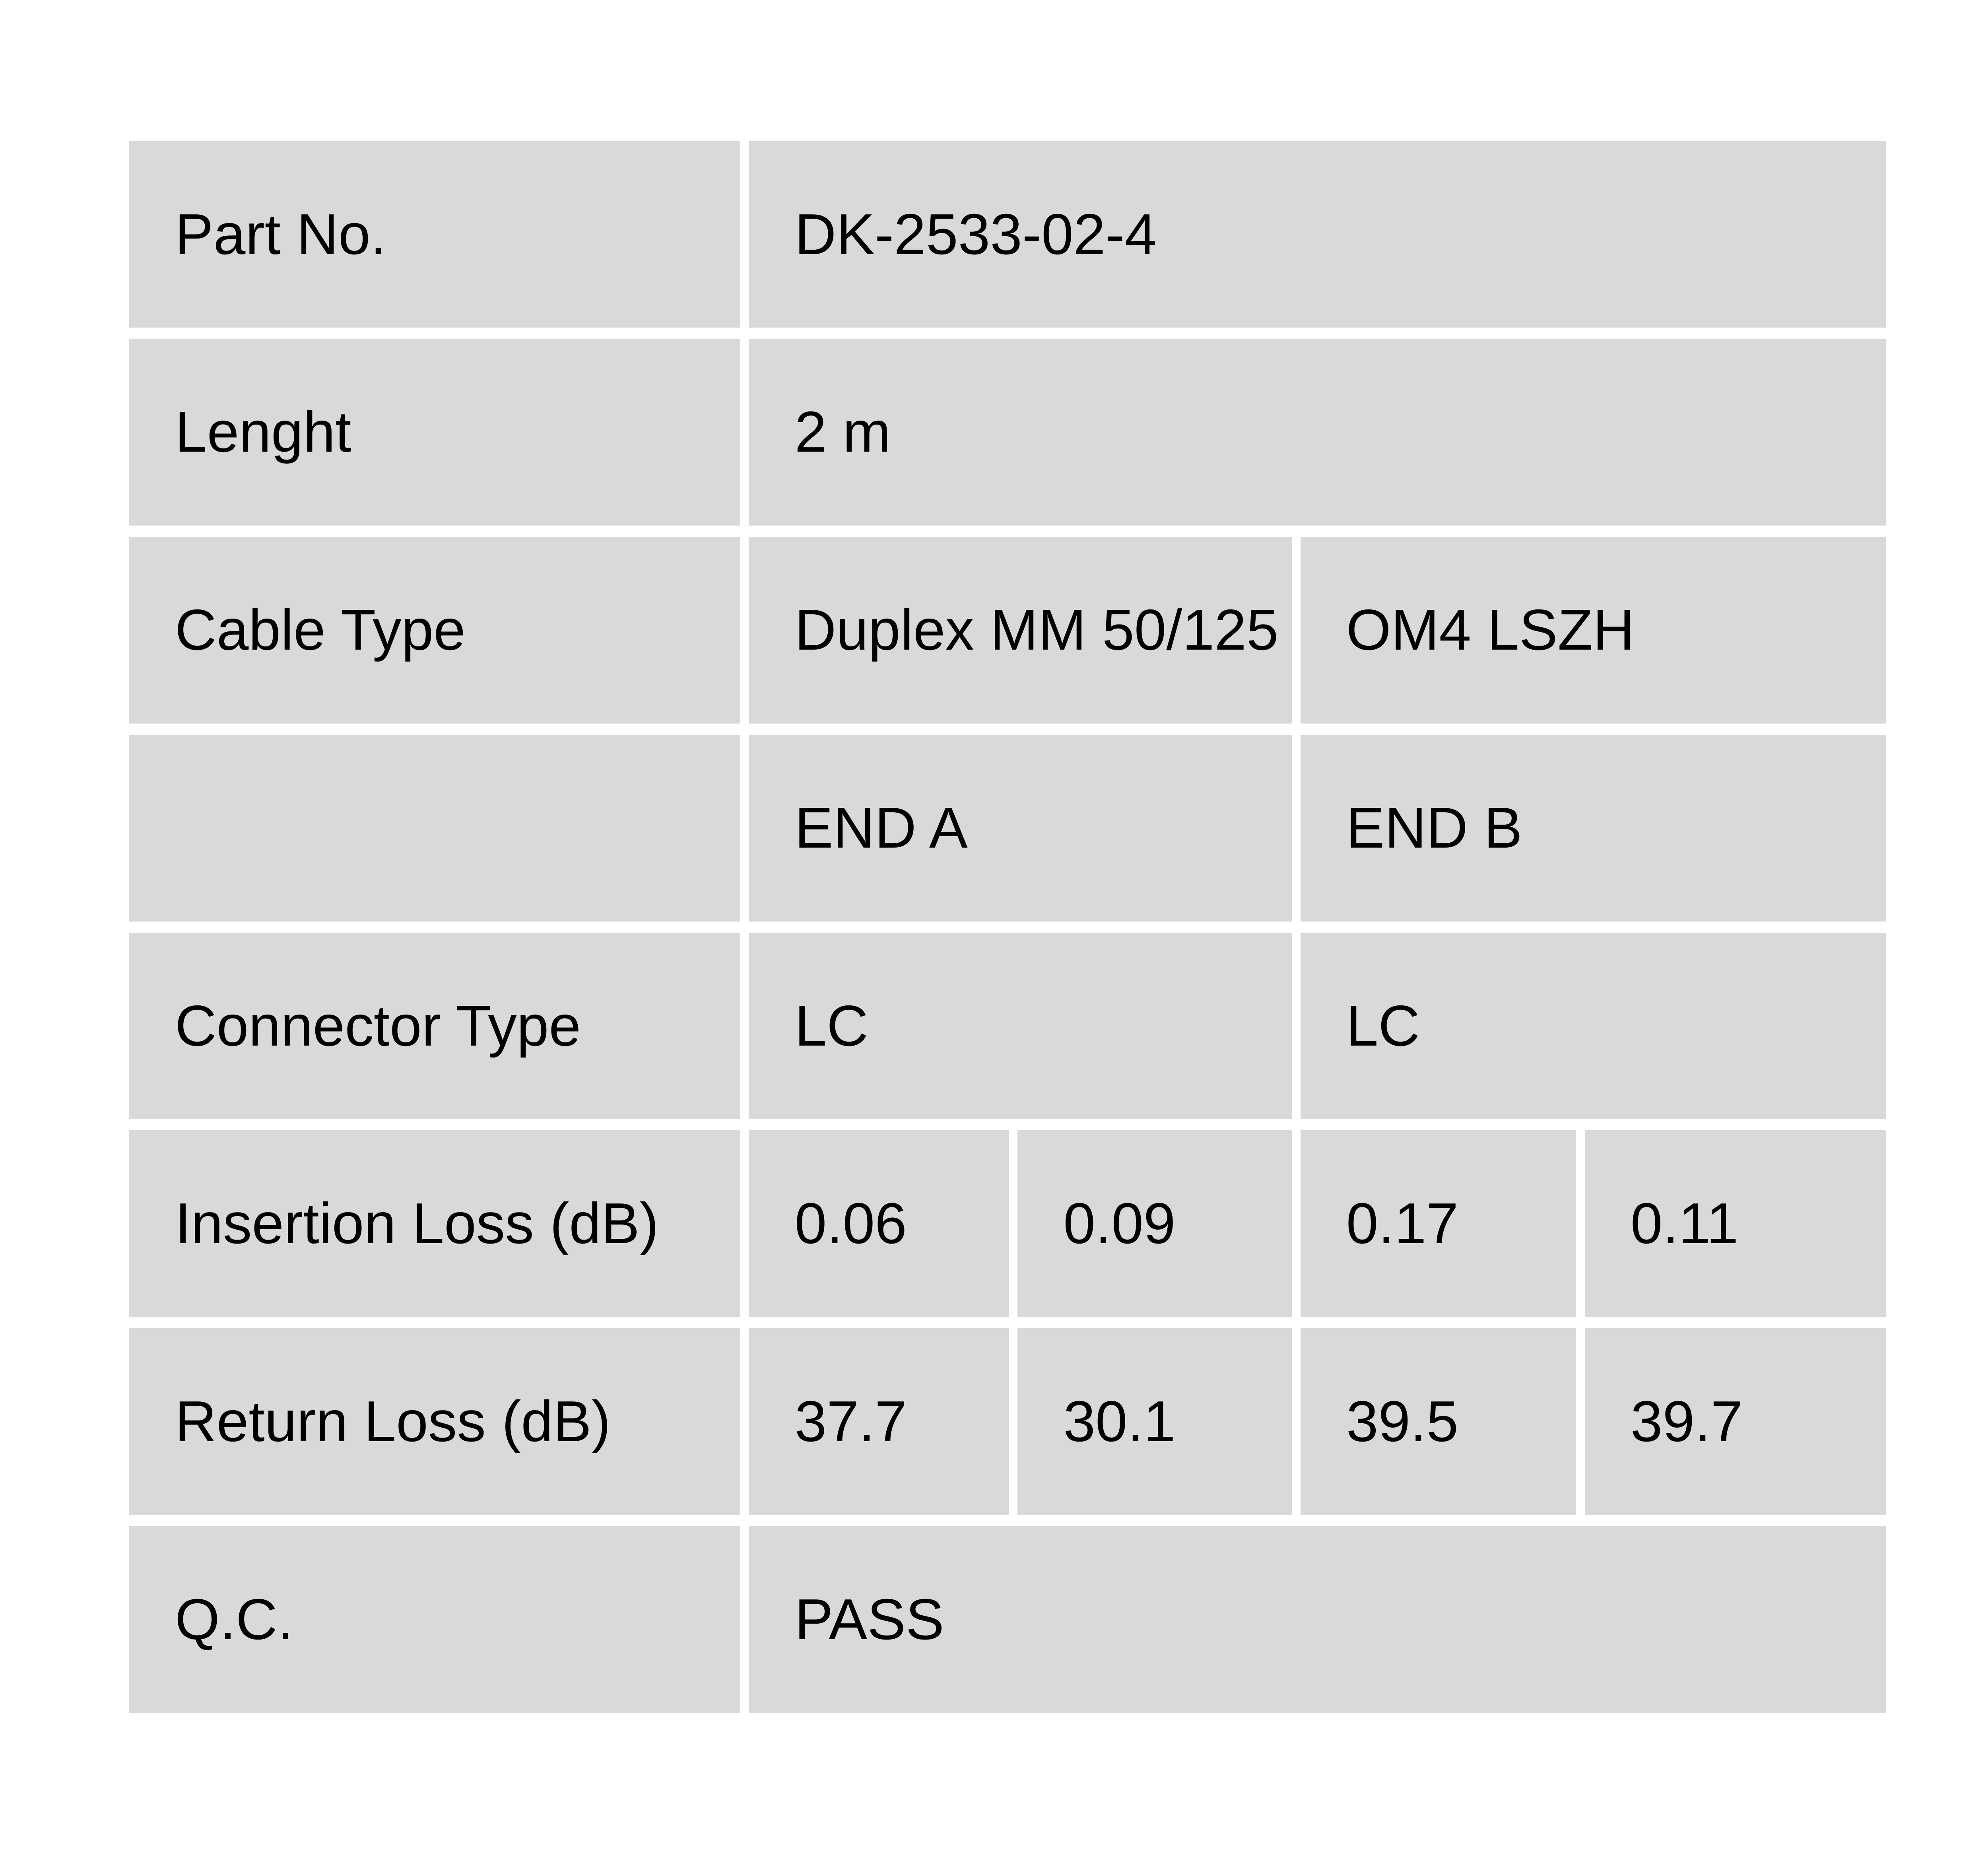 The width and height of the screenshot is (1988, 1855). Describe the element at coordinates (1593, 630) in the screenshot. I see `value-cell: OM4 LSZH` at that location.